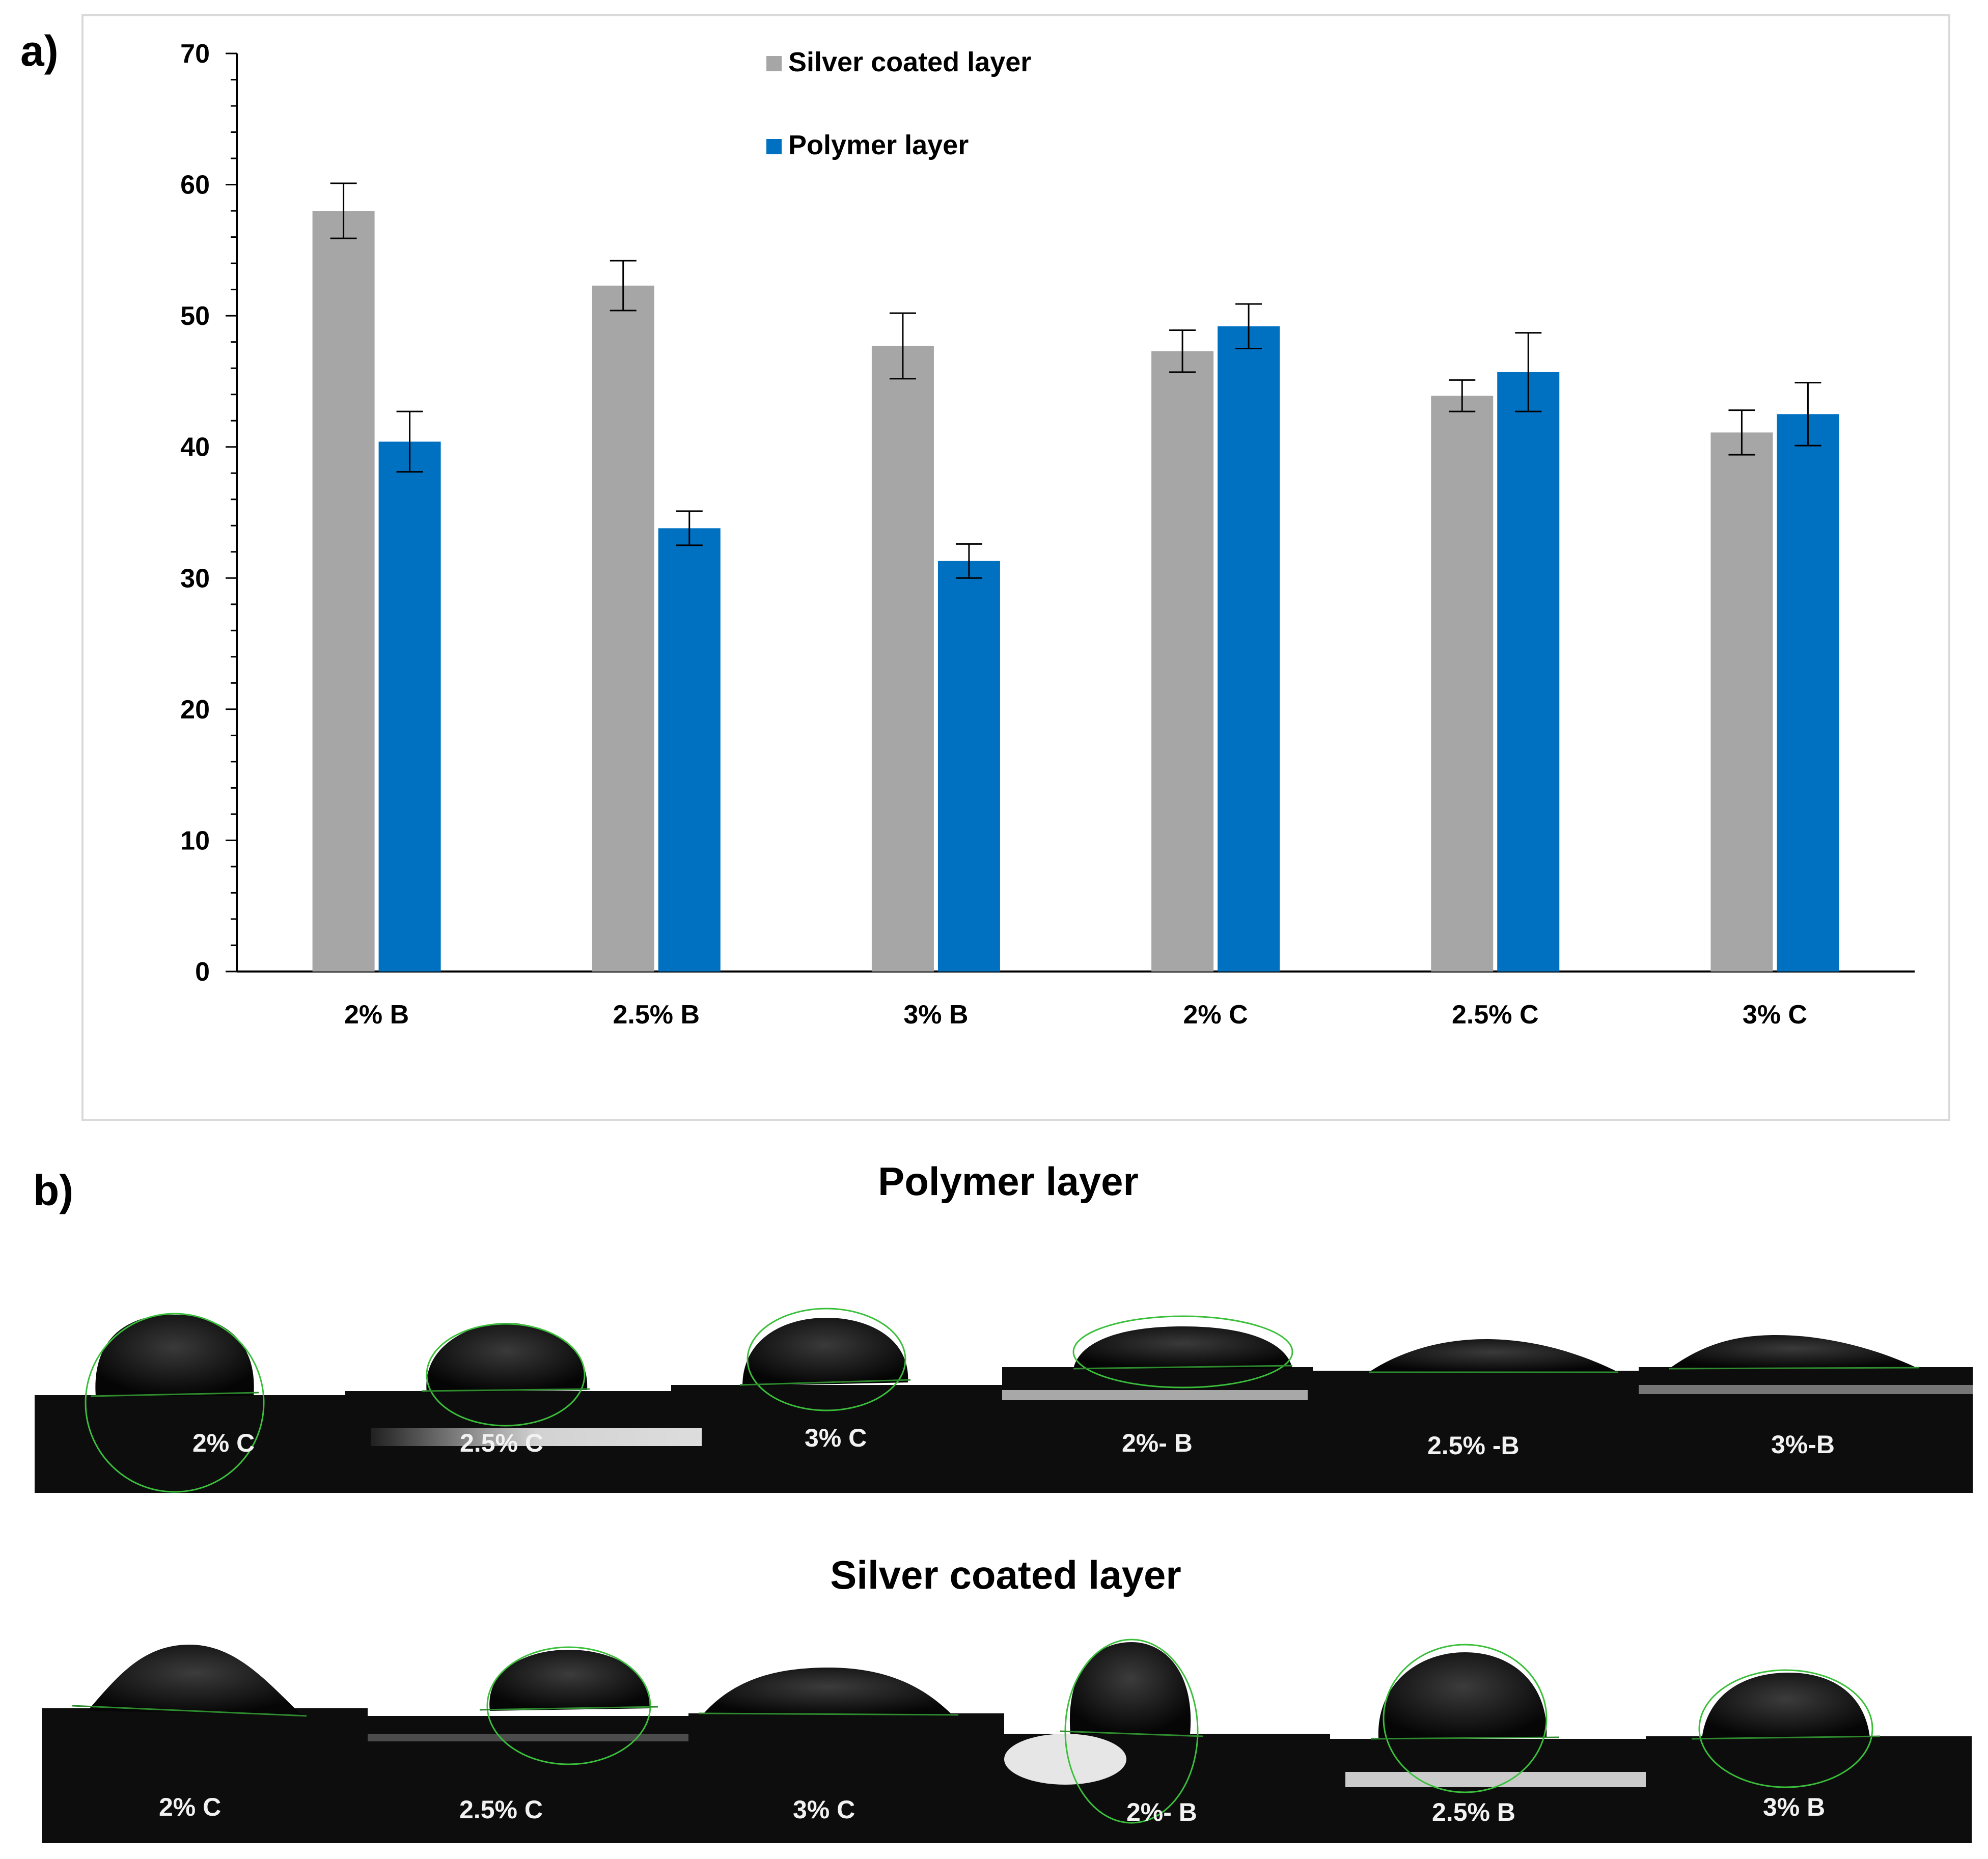 This screenshot has width=1988, height=1859. I want to click on polymer-droplet-images, so click(1004, 1388).